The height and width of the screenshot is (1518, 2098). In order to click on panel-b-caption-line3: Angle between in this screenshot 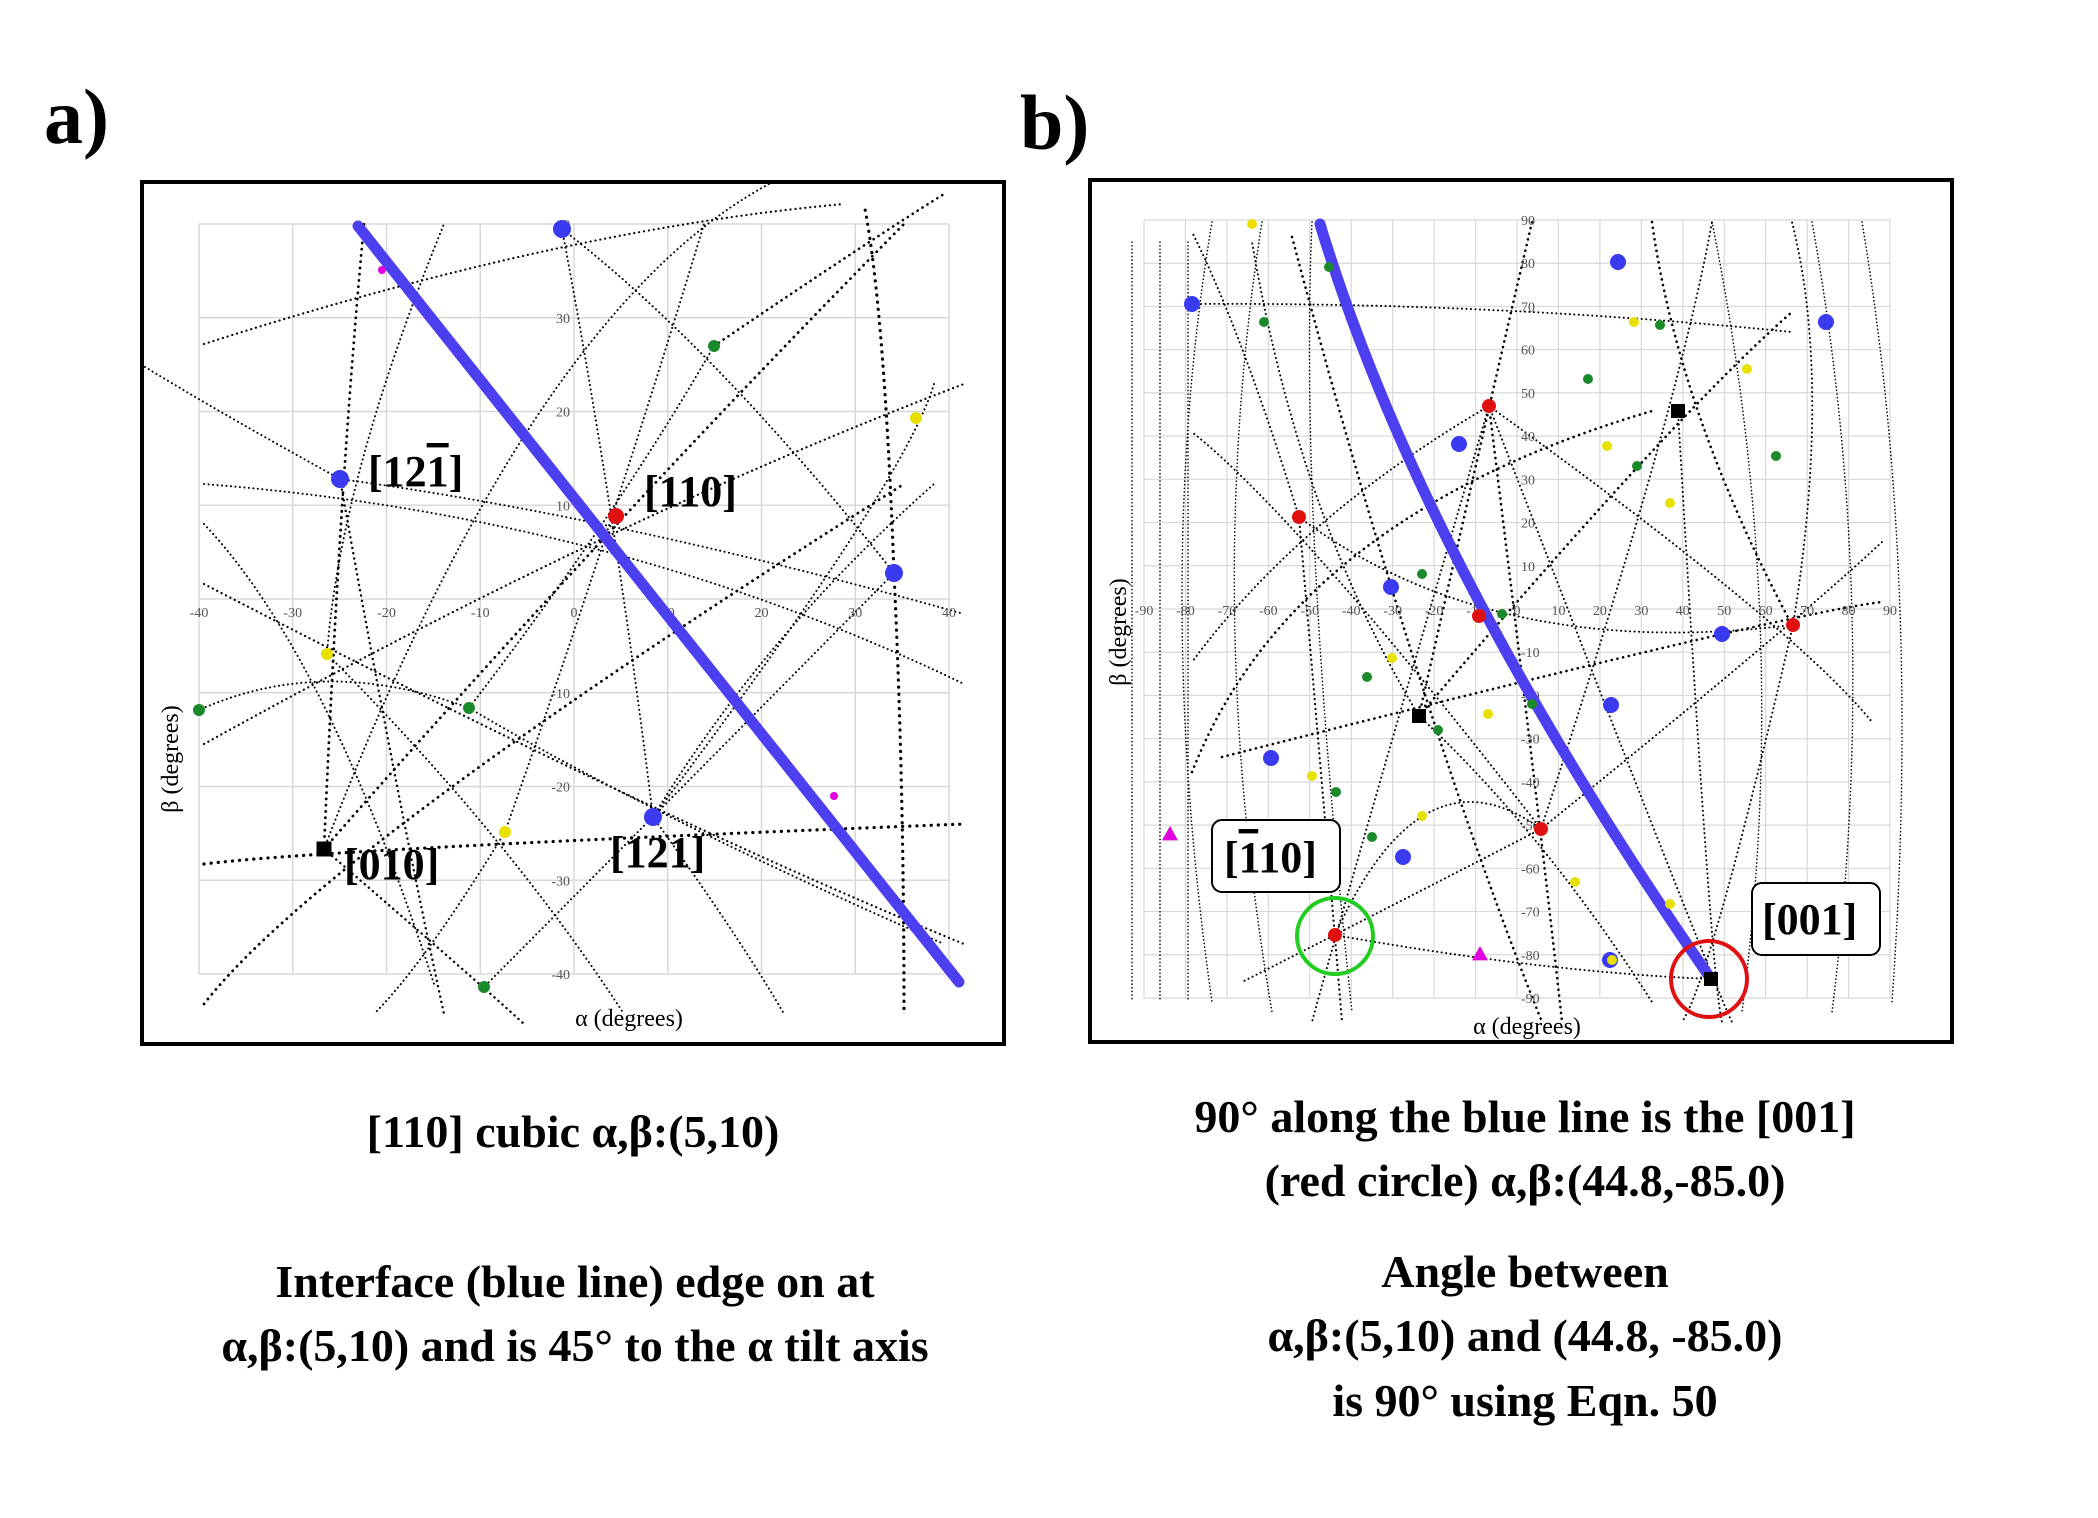, I will do `click(1525, 1271)`.